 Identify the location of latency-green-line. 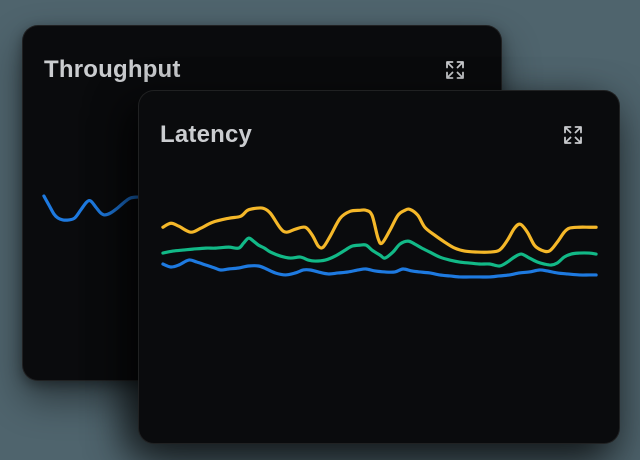
(379, 252).